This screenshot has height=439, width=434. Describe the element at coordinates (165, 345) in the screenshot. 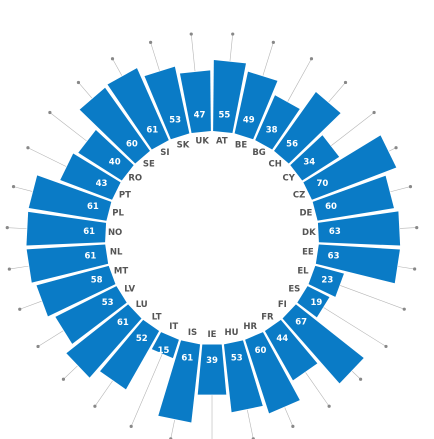

I see `bar-it` at that location.